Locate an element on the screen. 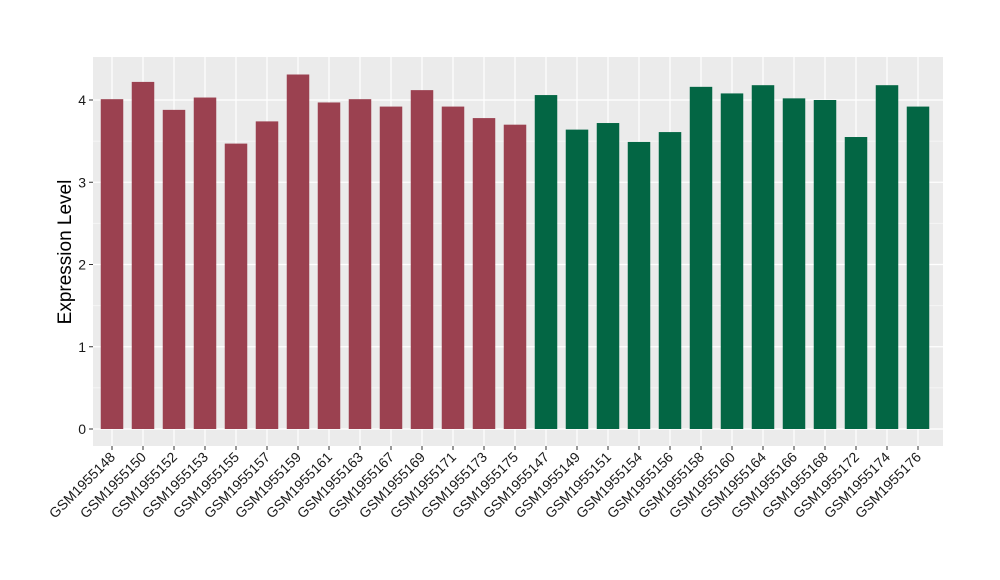 The height and width of the screenshot is (580, 1000). y-axis: 0 1 2 3 4 is located at coordinates (85, 264).